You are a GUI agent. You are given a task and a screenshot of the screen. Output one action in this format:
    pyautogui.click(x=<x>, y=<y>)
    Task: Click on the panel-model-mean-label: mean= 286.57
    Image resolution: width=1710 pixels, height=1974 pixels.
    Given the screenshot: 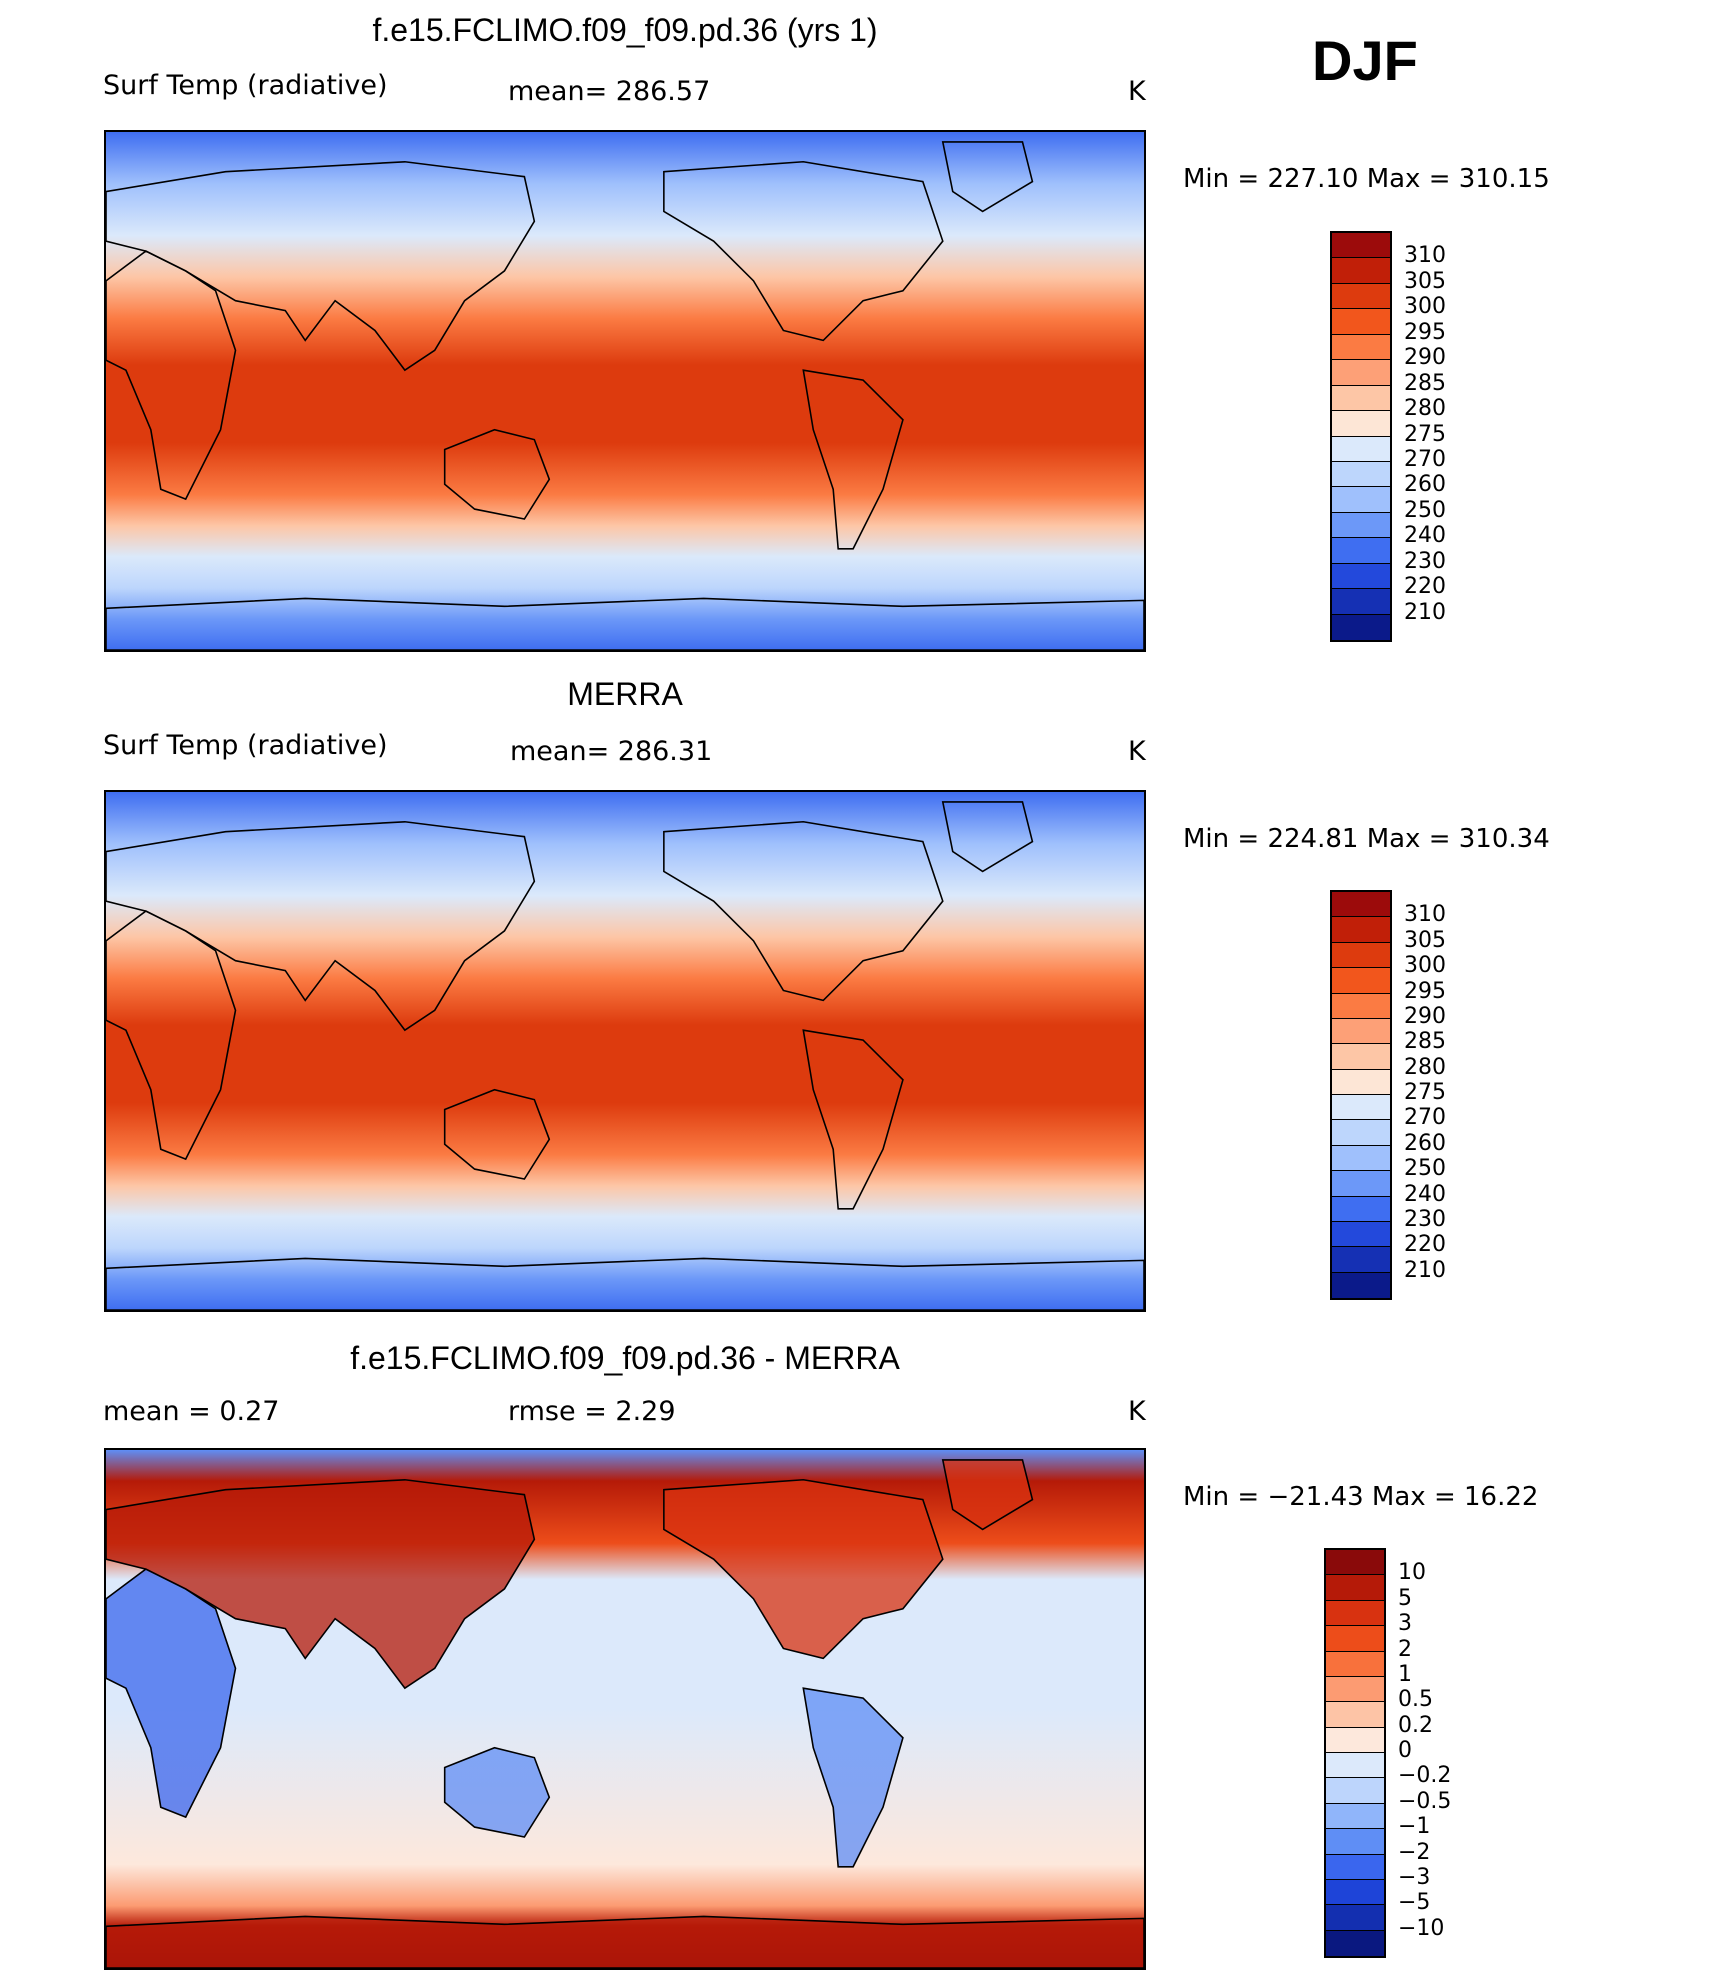 What is the action you would take?
    pyautogui.click(x=609, y=91)
    